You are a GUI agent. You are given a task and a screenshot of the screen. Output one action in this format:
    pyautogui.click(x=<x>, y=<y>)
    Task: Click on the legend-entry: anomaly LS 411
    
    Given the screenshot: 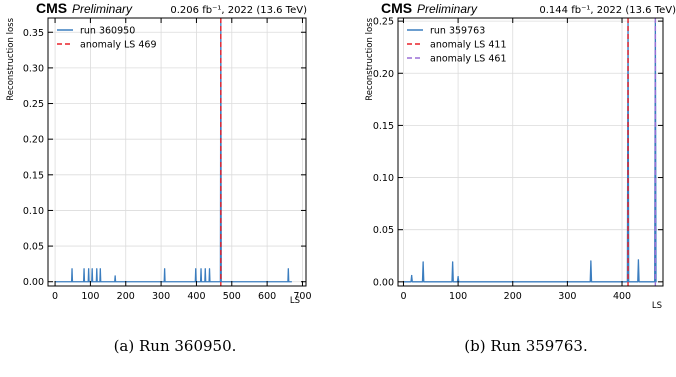 What is the action you would take?
    pyautogui.click(x=468, y=45)
    